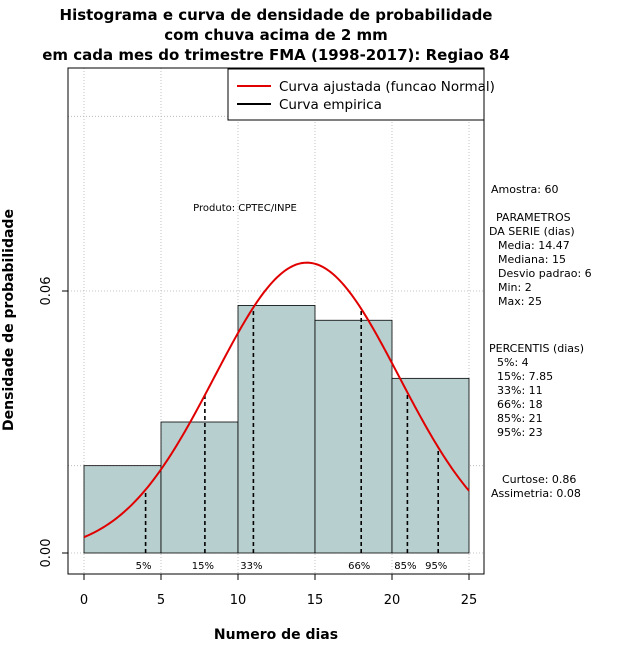  What do you see at coordinates (469, 600) in the screenshot?
I see `x-tick-label-25: 25` at bounding box center [469, 600].